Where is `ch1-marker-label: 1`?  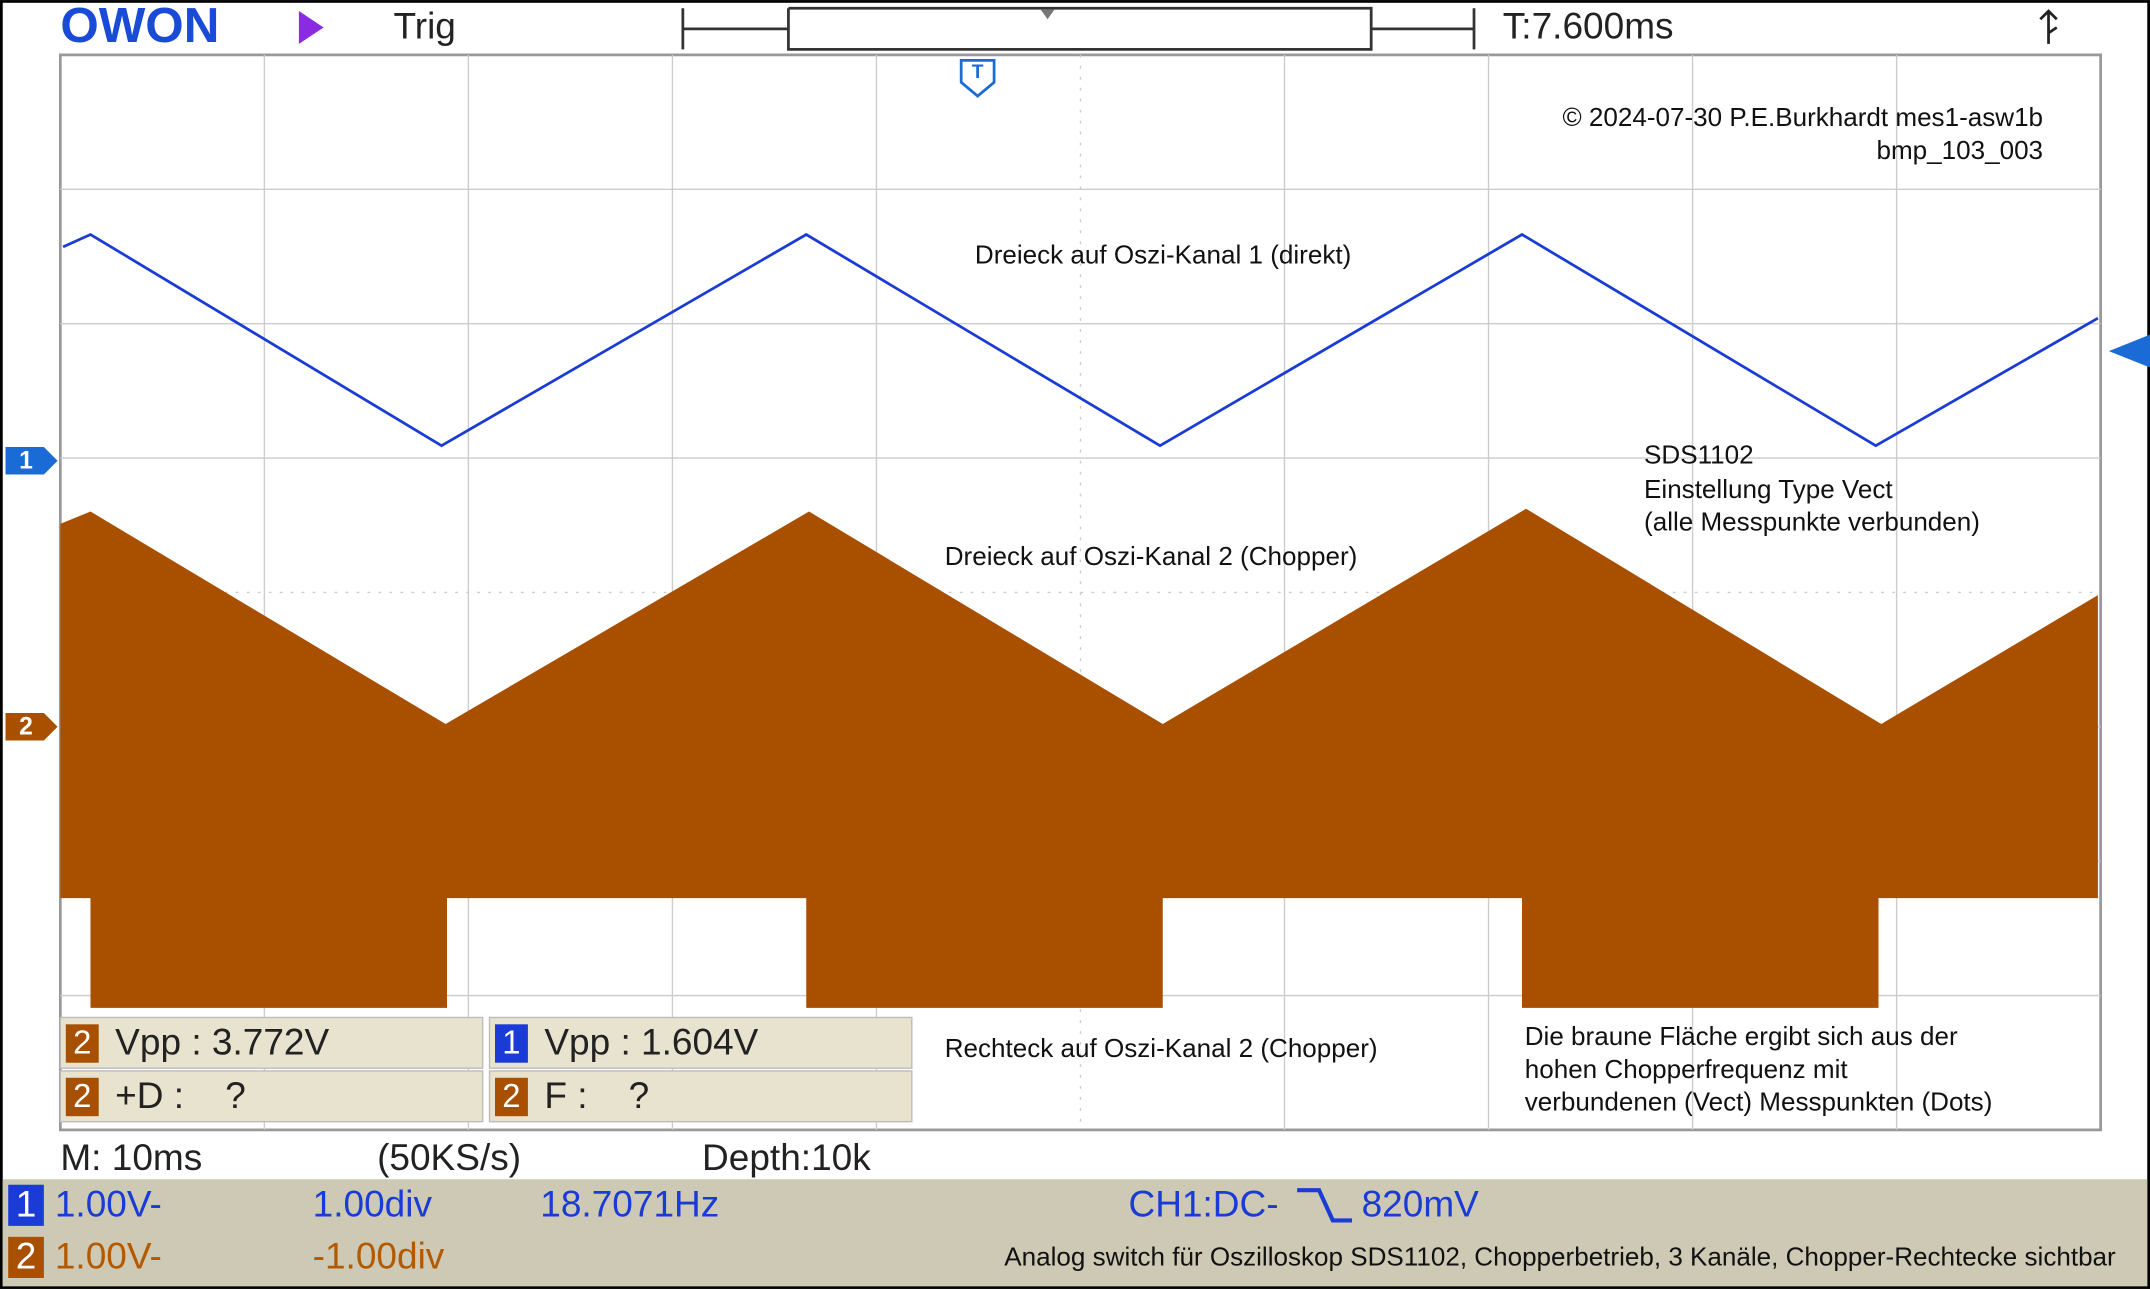
ch1-marker-label: 1 is located at coordinates (26, 461).